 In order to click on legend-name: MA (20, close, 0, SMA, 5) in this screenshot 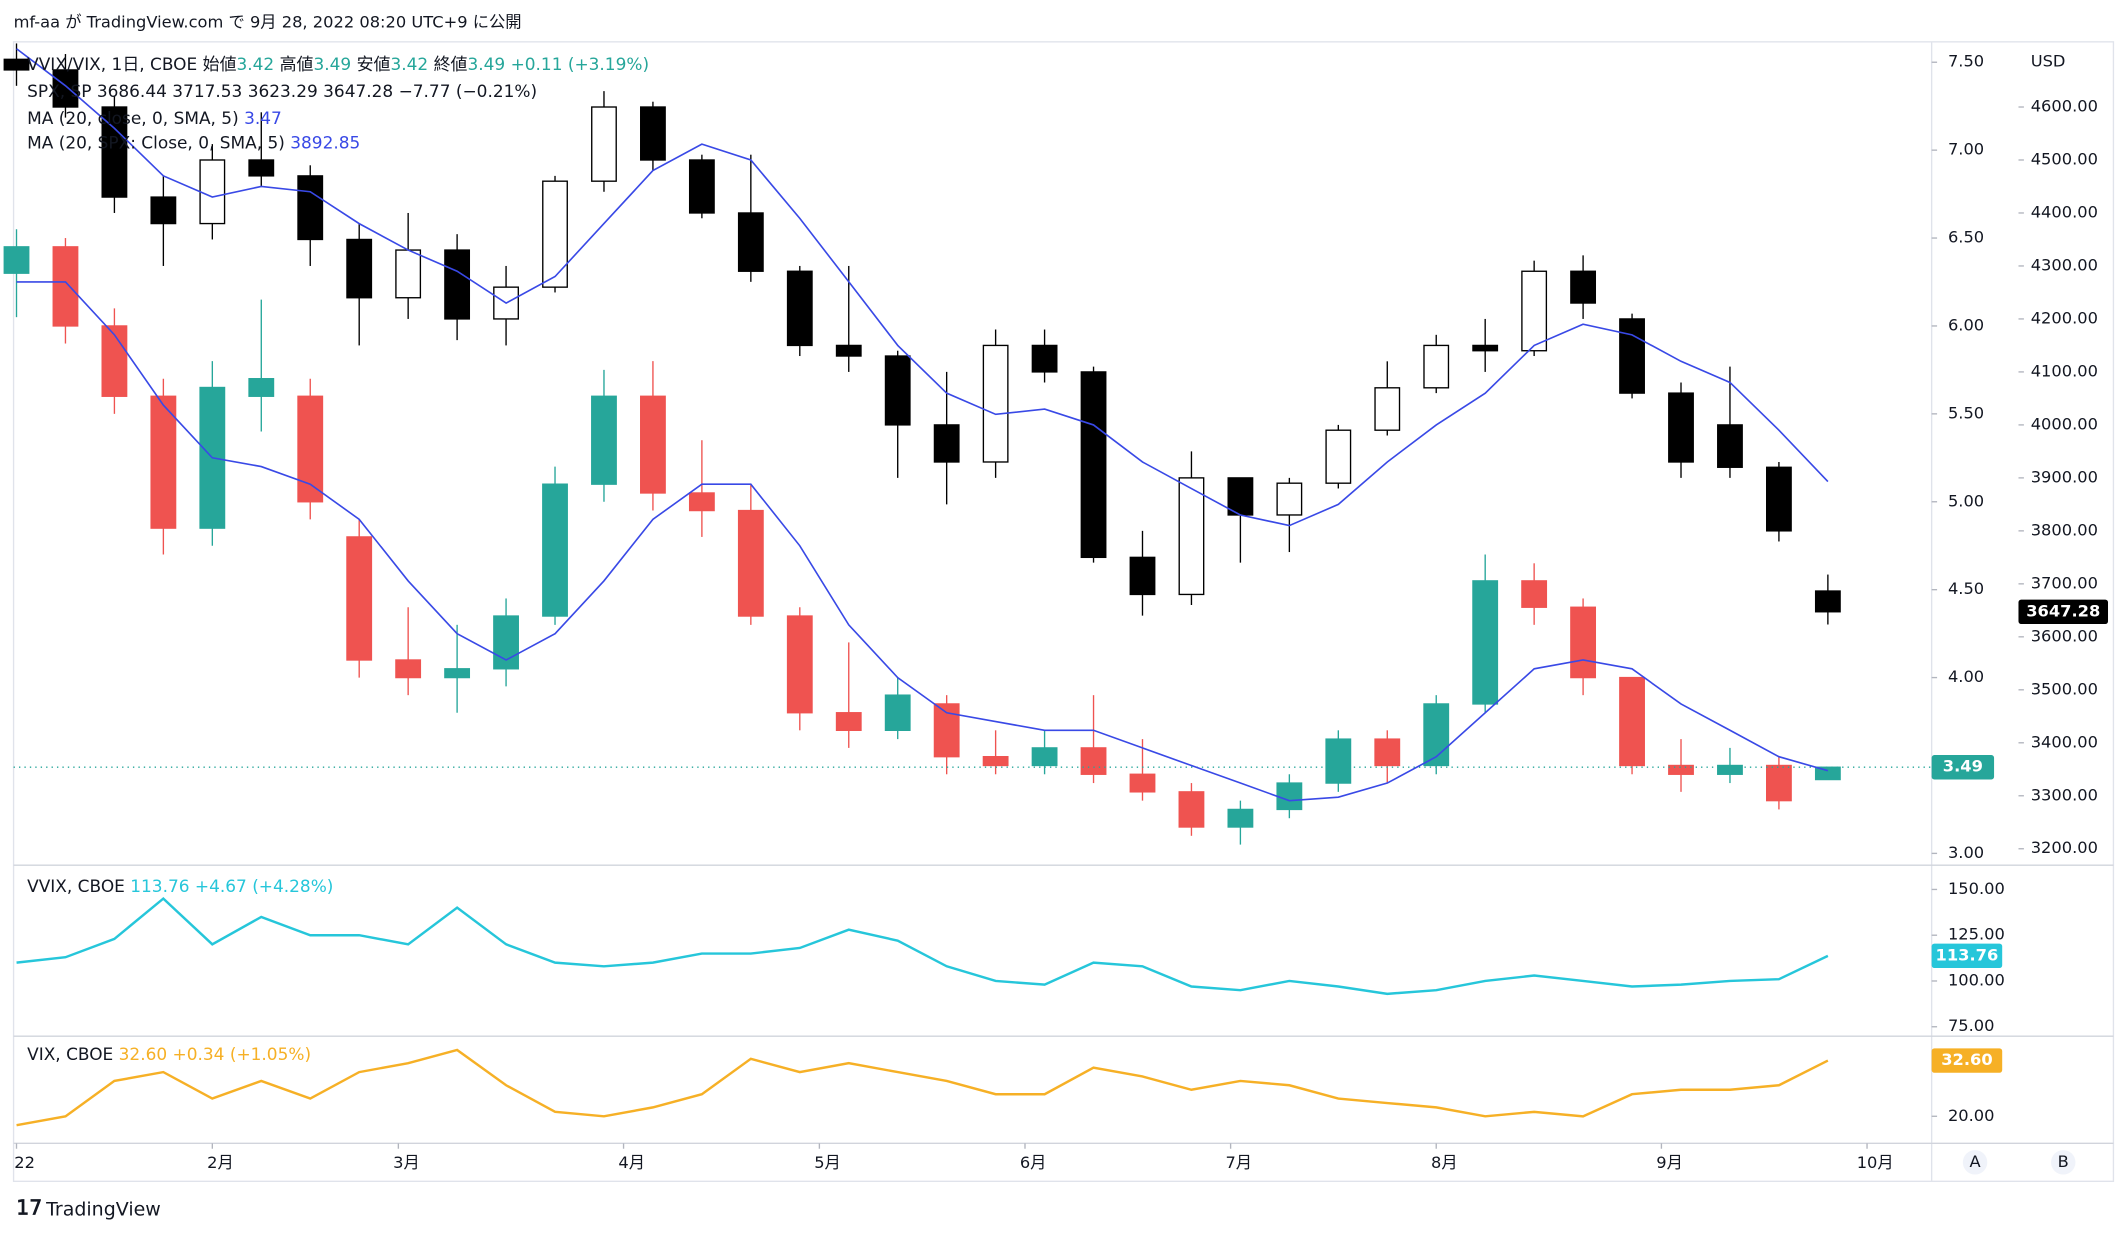, I will do `click(133, 118)`.